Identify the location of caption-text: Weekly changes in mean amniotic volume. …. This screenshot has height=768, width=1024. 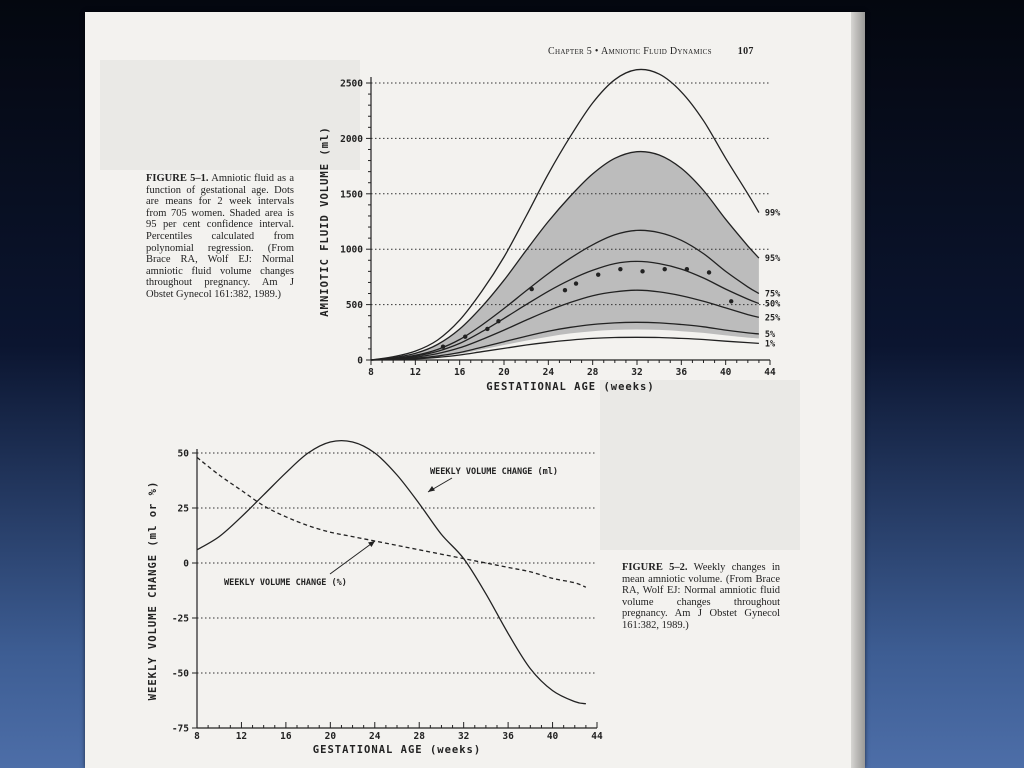
(701, 596).